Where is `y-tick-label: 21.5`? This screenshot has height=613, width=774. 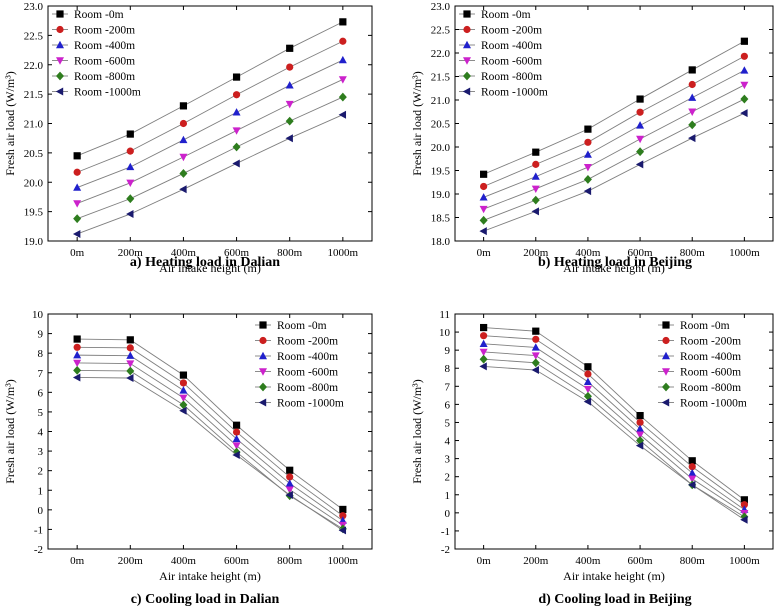
y-tick-label: 21.5 is located at coordinates (441, 78).